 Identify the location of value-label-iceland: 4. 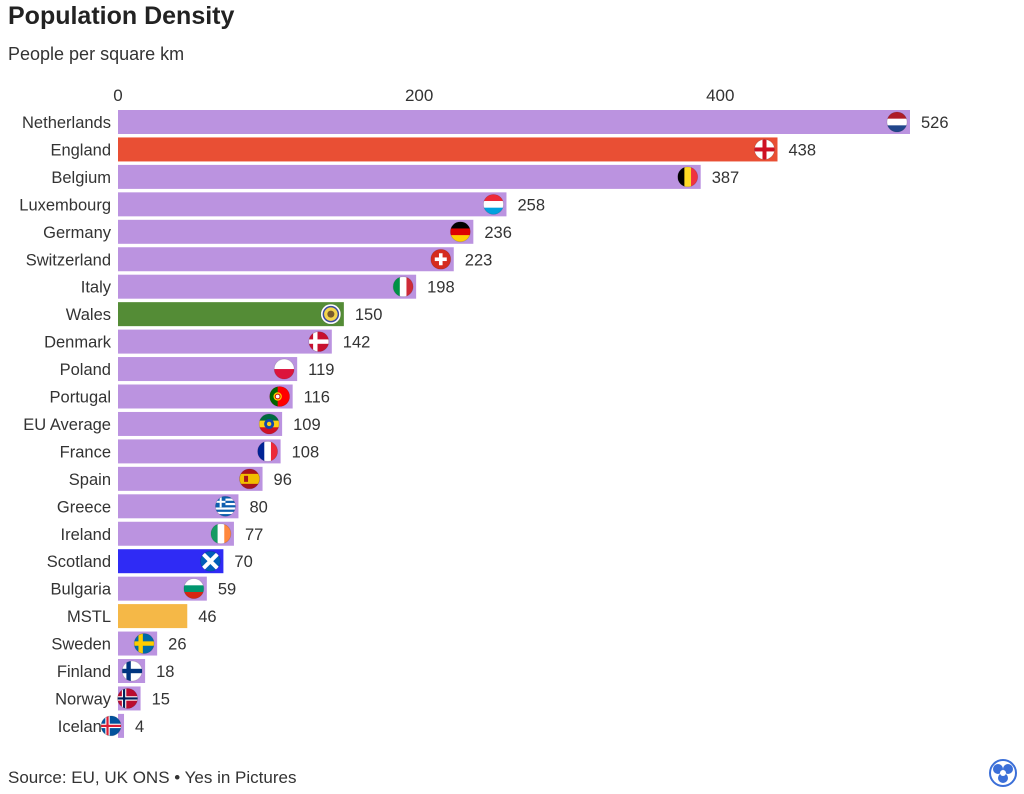
(139, 727).